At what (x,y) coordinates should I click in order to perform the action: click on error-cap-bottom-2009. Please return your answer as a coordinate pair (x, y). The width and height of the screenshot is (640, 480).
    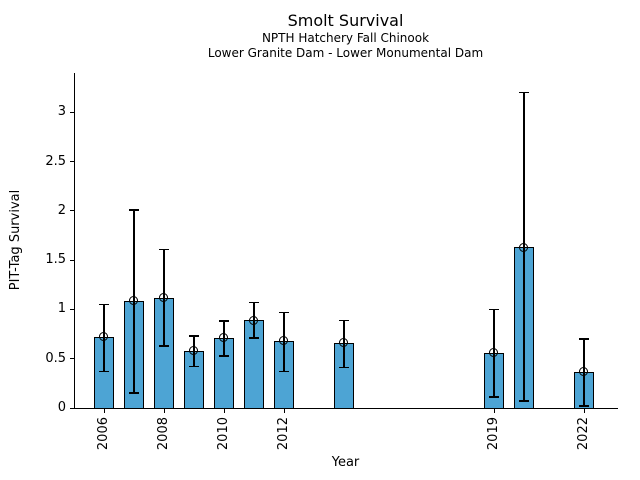
    Looking at the image, I should click on (194, 366).